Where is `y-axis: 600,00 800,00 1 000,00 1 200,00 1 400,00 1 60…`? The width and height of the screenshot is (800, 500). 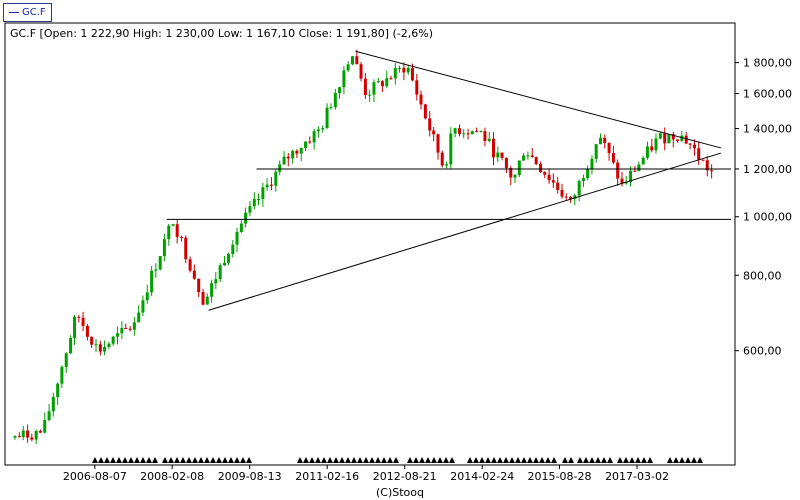 y-axis: 600,00 800,00 1 000,00 1 200,00 1 400,00 1 60… is located at coordinates (763, 207).